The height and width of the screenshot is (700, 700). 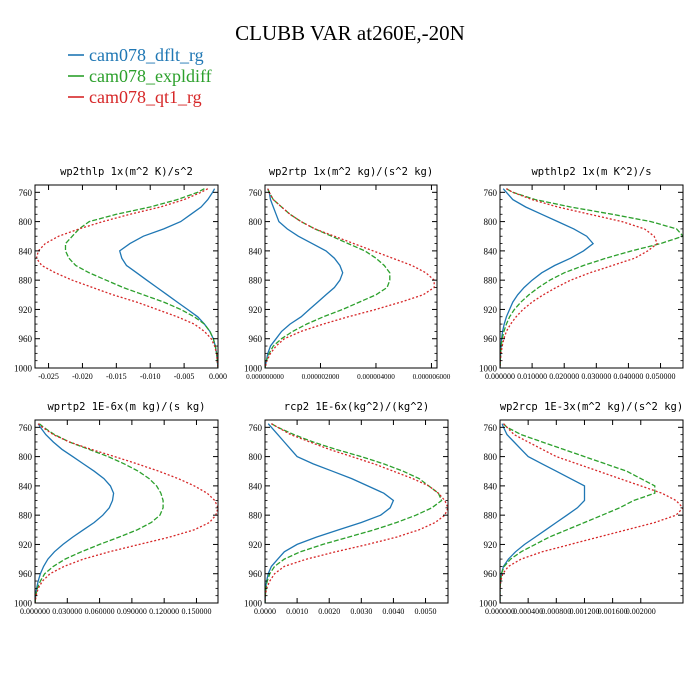 I want to click on subplot-title: wprtp2 1E-6x(m kg)/(s kg), so click(x=126, y=407).